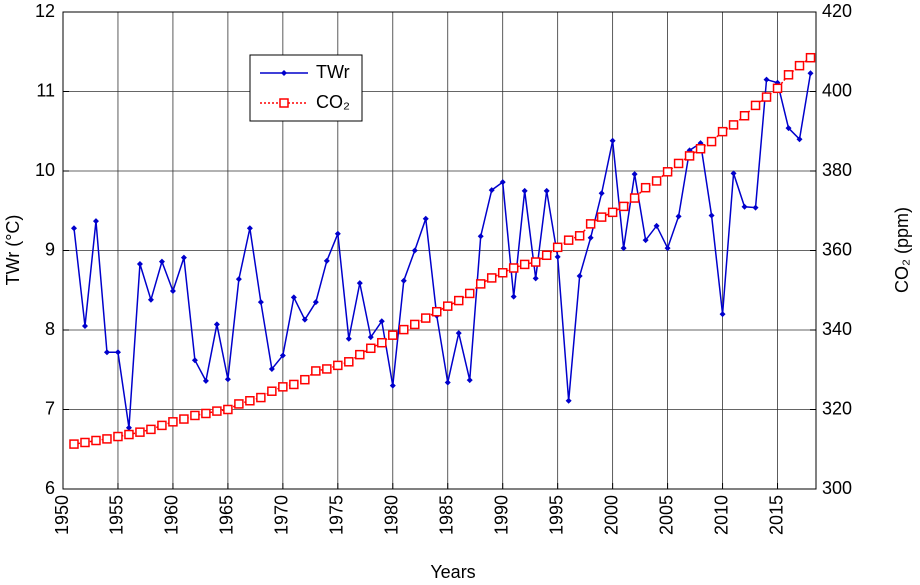 The image size is (920, 585). I want to click on x-tick-label: 2015, so click(776, 515).